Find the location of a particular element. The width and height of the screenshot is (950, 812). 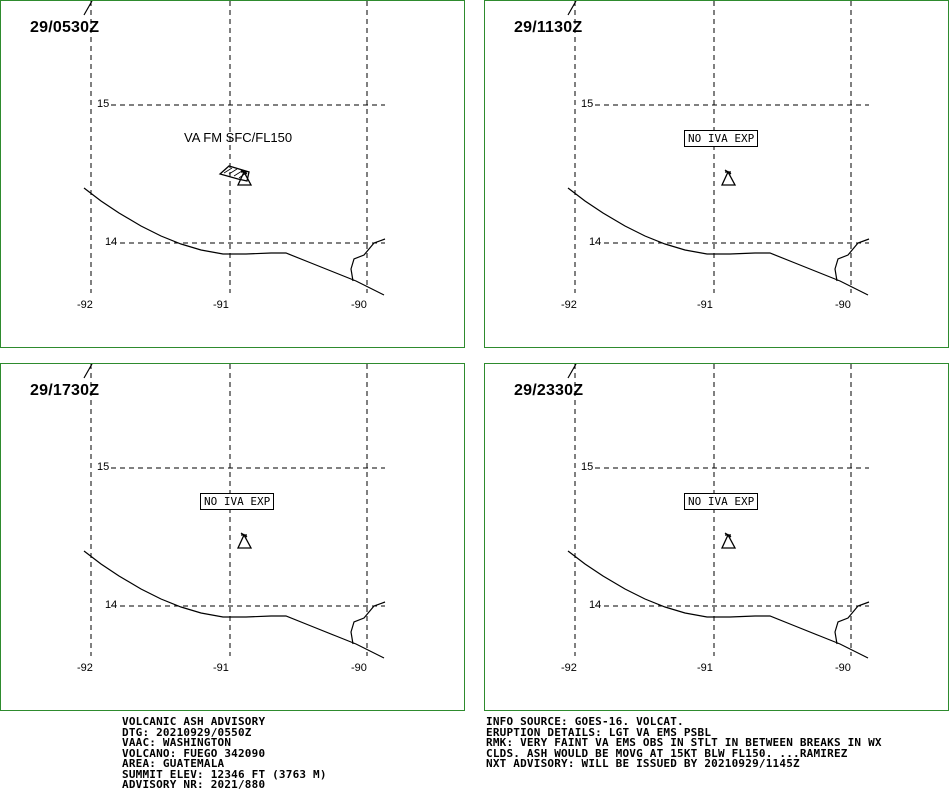

advisory-line: ADVISORY NR: 2021/880 is located at coordinates (194, 784).